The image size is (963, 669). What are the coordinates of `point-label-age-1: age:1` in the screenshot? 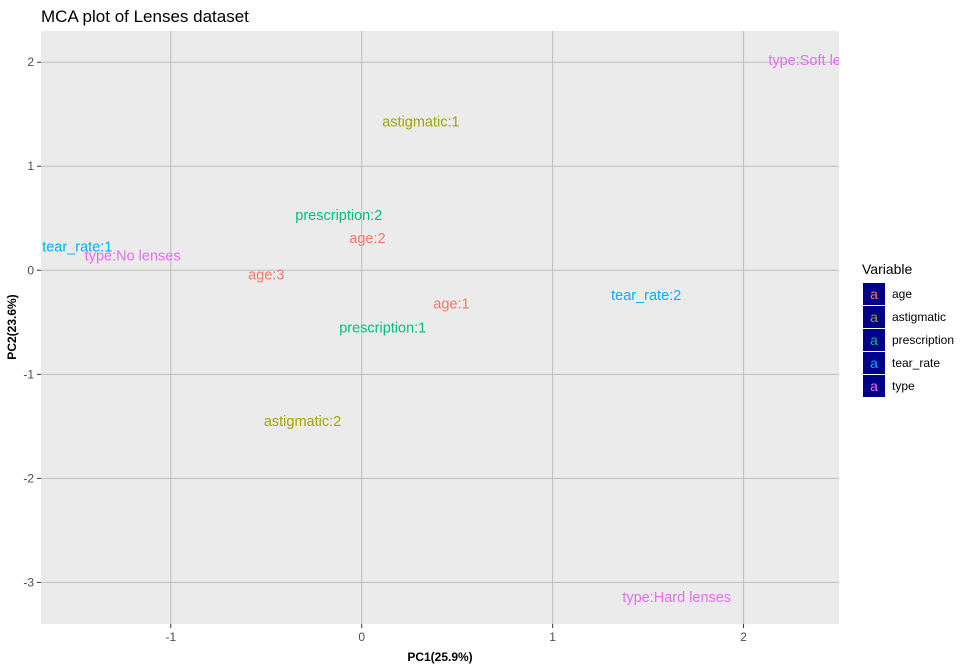 It's located at (451, 305).